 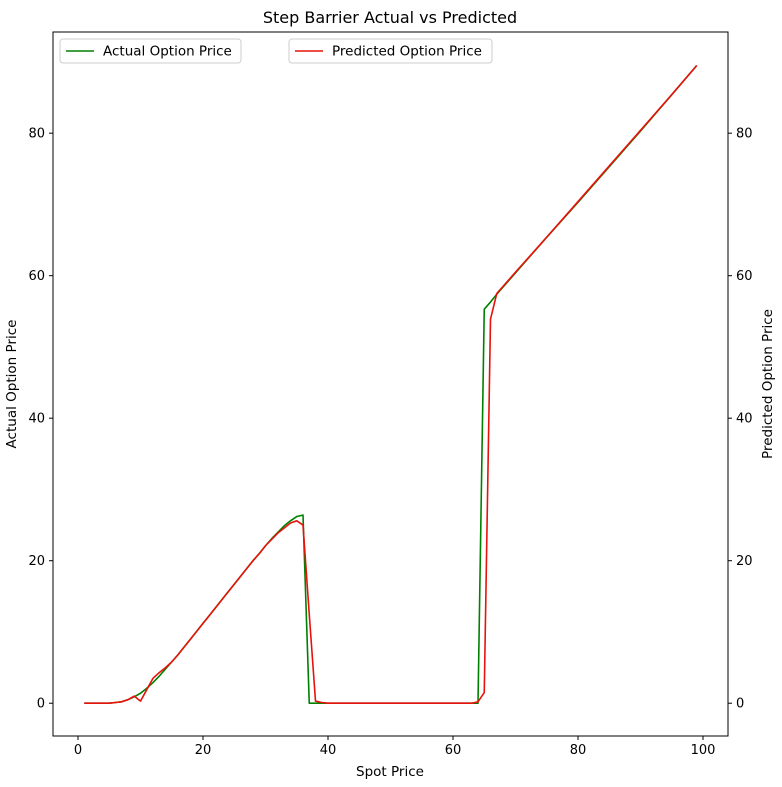 I want to click on legend-predicted-box, so click(x=390, y=51).